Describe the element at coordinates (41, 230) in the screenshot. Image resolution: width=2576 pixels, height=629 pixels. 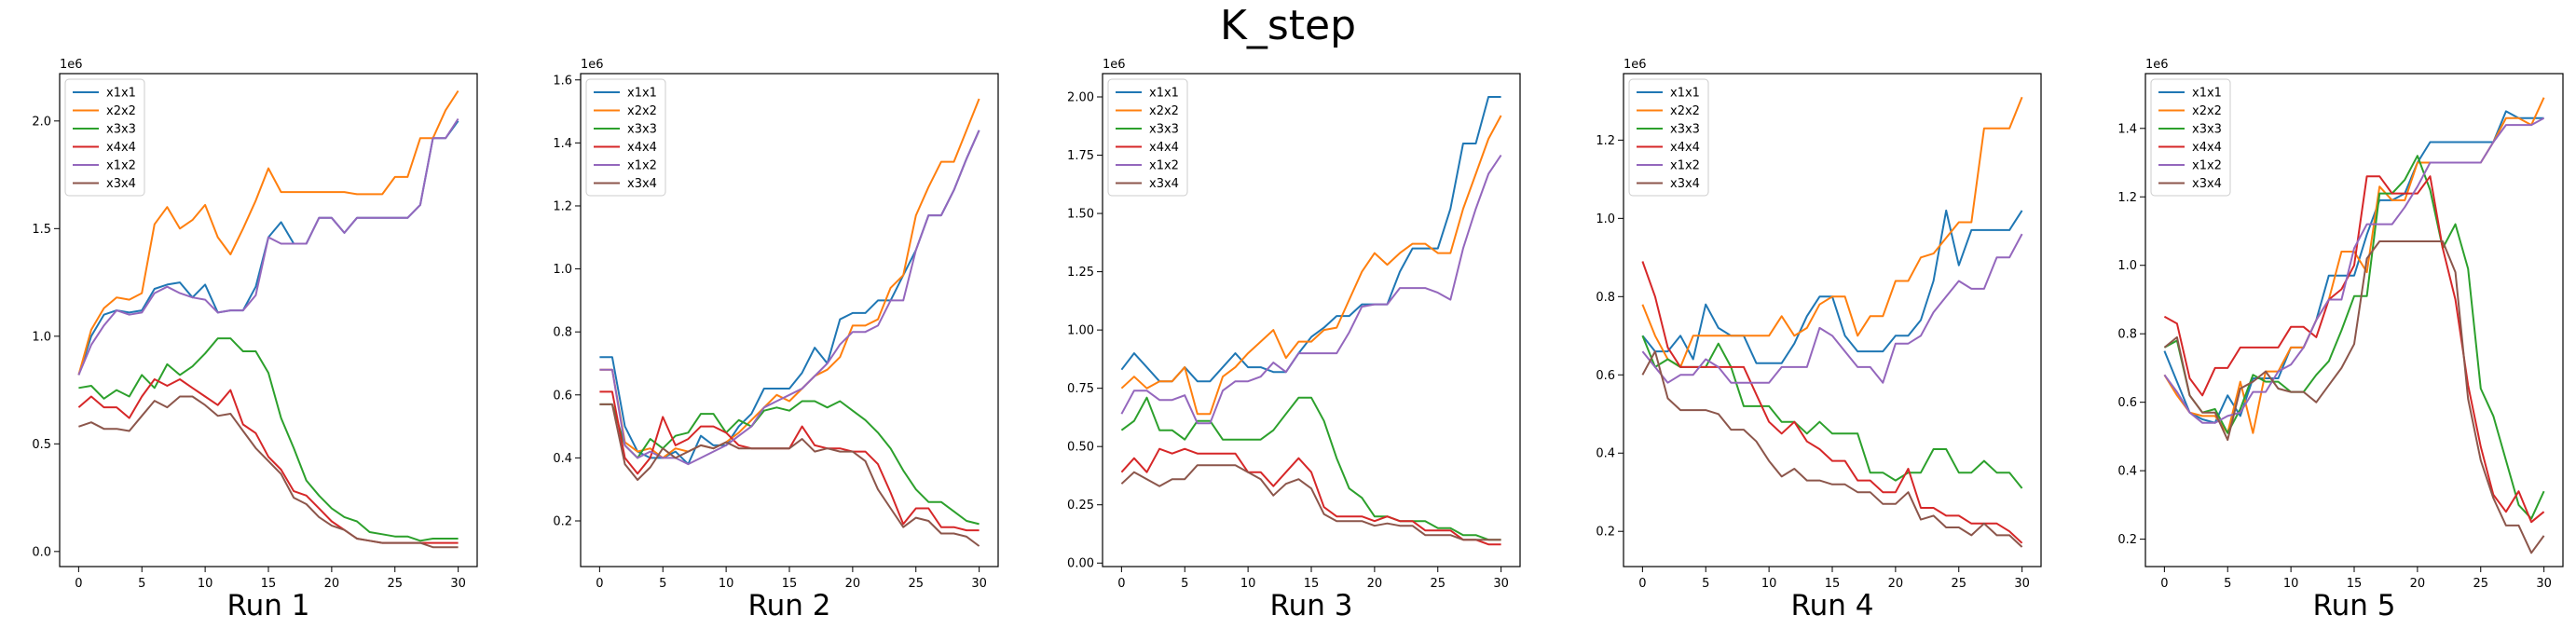
I see `y-tick-label: 1.5` at that location.